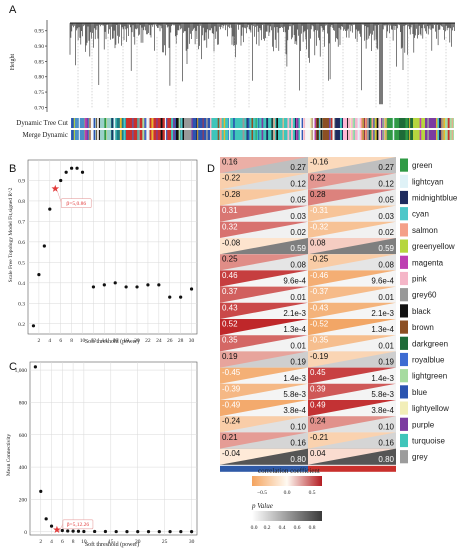  Describe the element at coordinates (264, 468) in the screenshot. I see `trait-bar` at that location.